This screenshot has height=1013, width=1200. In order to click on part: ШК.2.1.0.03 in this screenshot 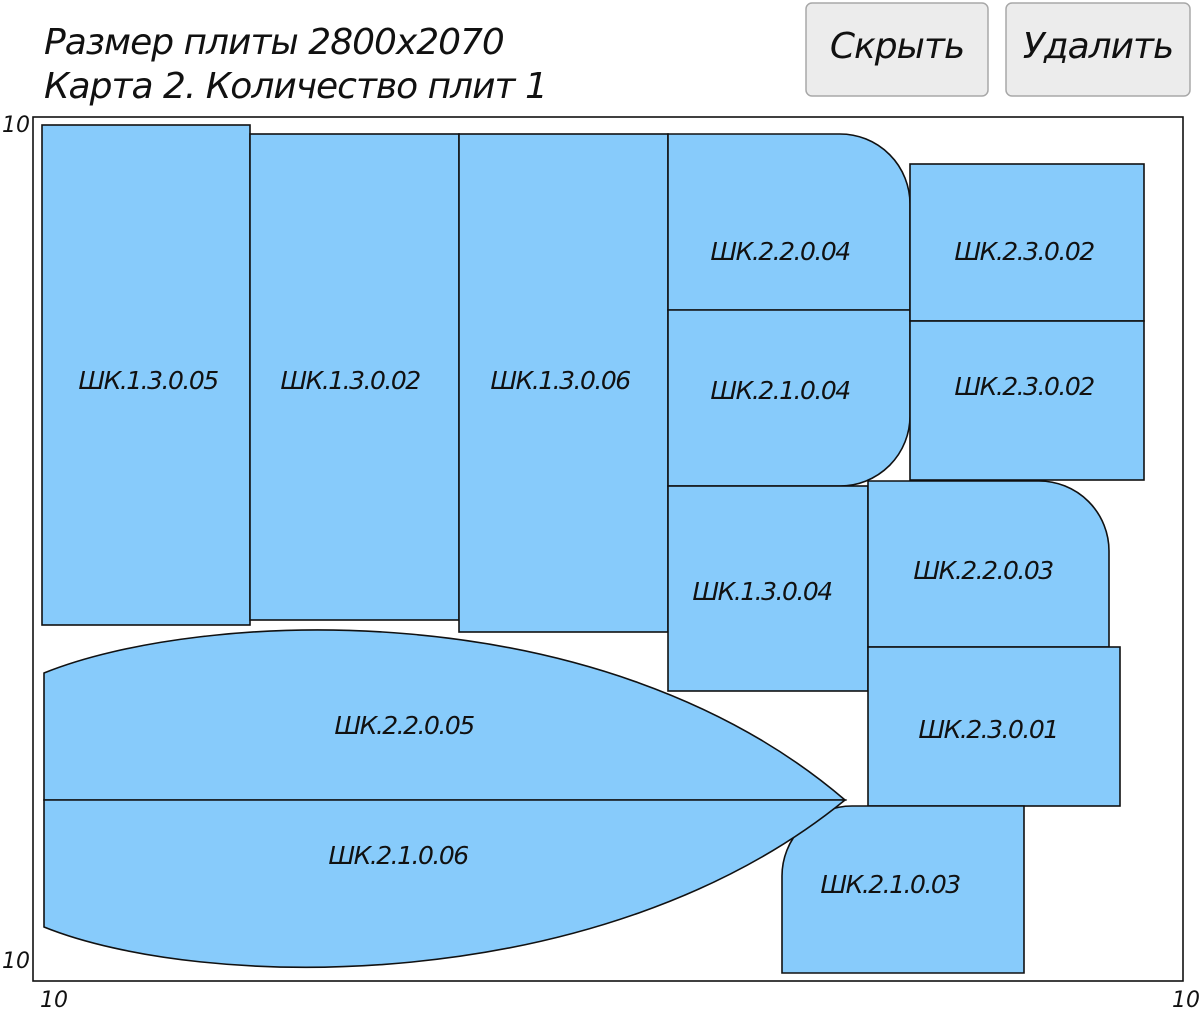, I will do `click(903, 889)`.